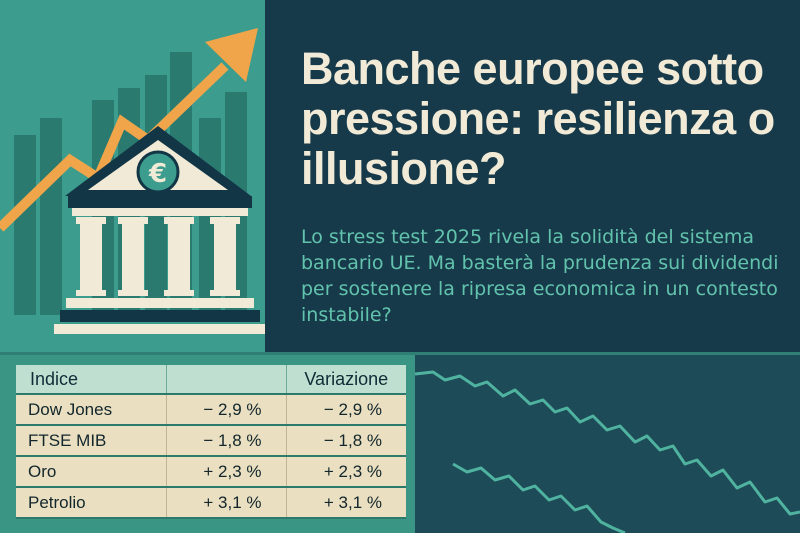 The width and height of the screenshot is (800, 533). What do you see at coordinates (226, 472) in the screenshot?
I see `row-change: + 2,3 %` at bounding box center [226, 472].